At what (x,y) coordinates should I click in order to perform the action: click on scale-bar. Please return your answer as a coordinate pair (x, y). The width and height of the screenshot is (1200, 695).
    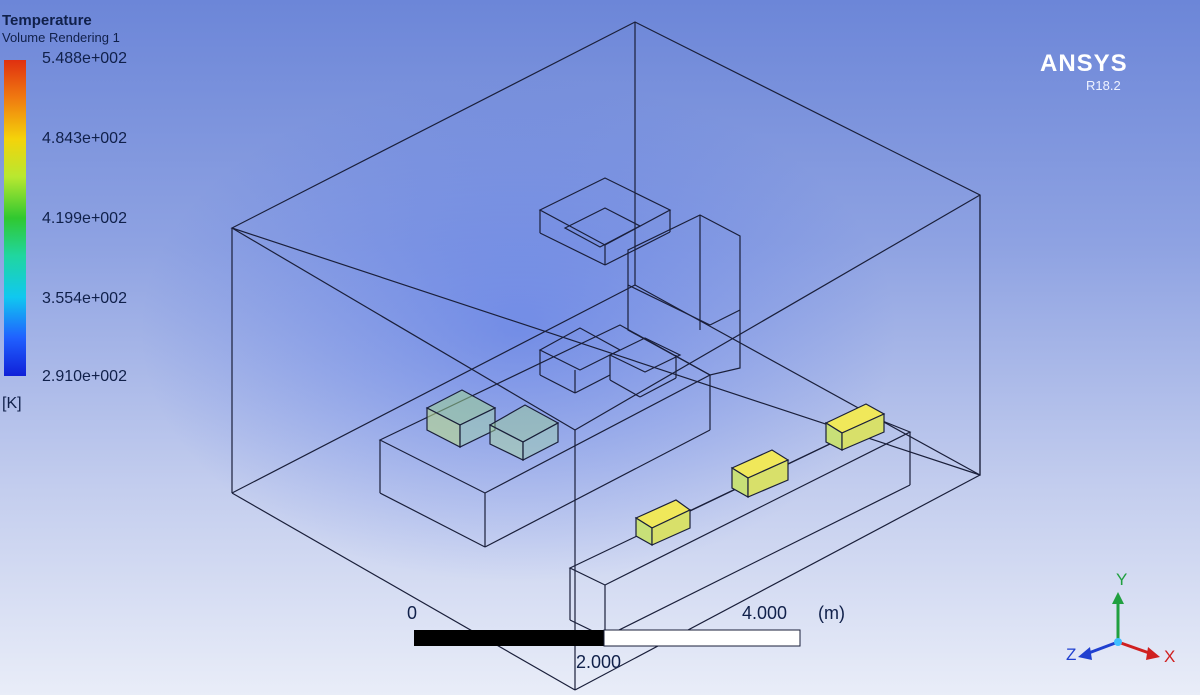
    Looking at the image, I should click on (607, 638).